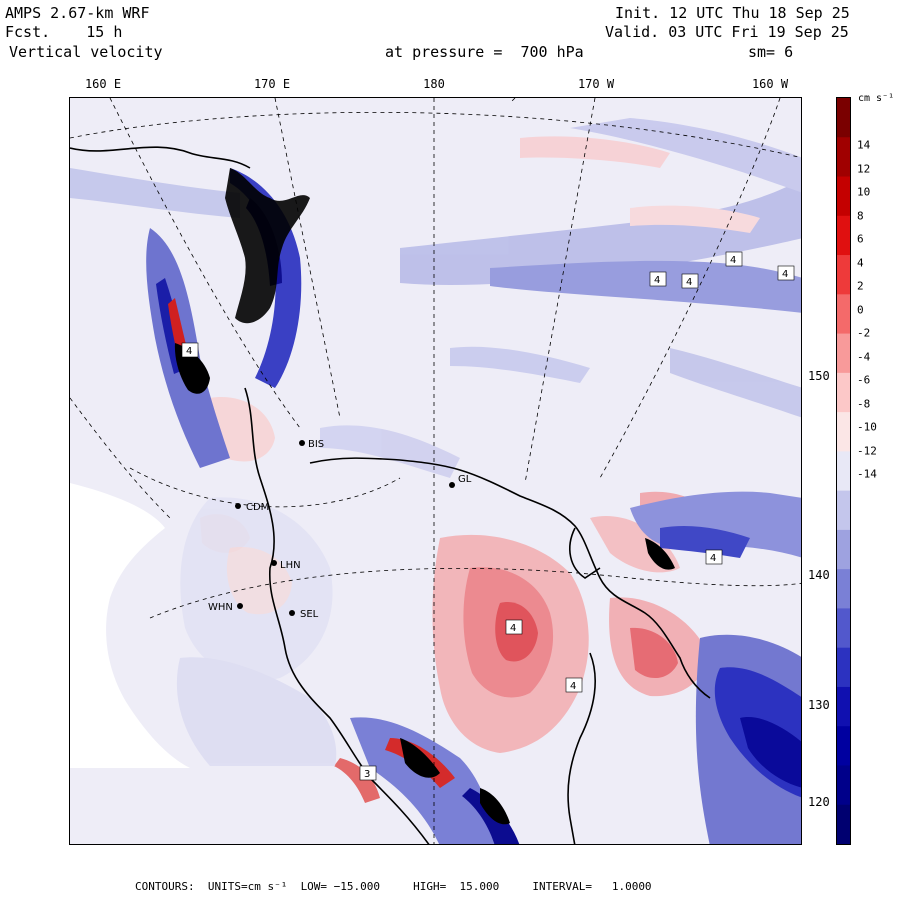 The width and height of the screenshot is (900, 900). I want to click on smoothing-value: sm= 6, so click(771, 52).